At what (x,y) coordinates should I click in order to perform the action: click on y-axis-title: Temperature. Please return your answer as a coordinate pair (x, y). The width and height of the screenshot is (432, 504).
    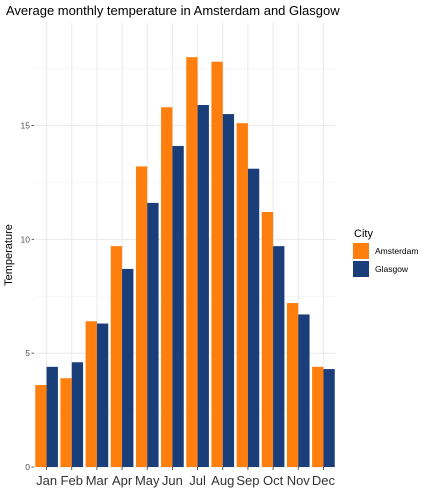
    Looking at the image, I should click on (9, 255).